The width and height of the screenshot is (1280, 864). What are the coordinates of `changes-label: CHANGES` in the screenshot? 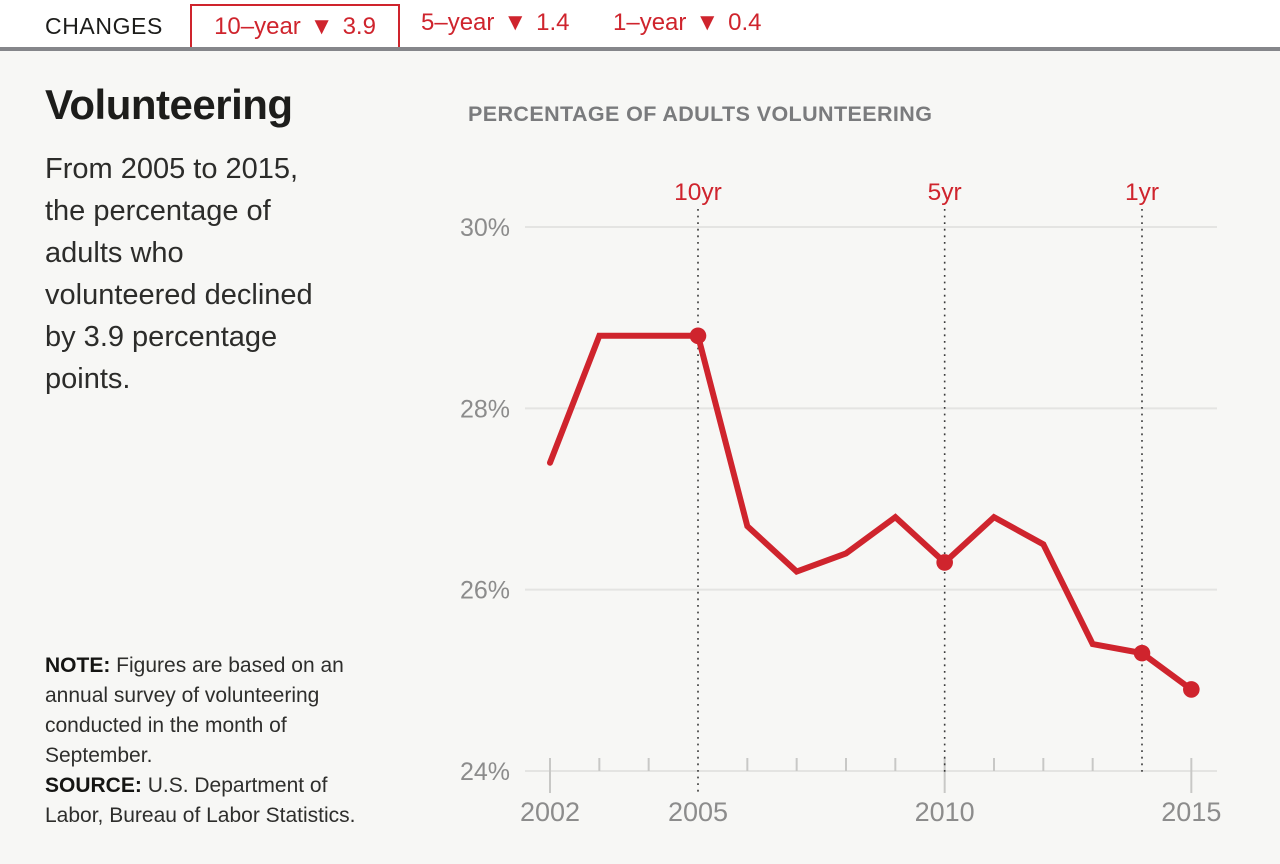 It's located at (104, 26).